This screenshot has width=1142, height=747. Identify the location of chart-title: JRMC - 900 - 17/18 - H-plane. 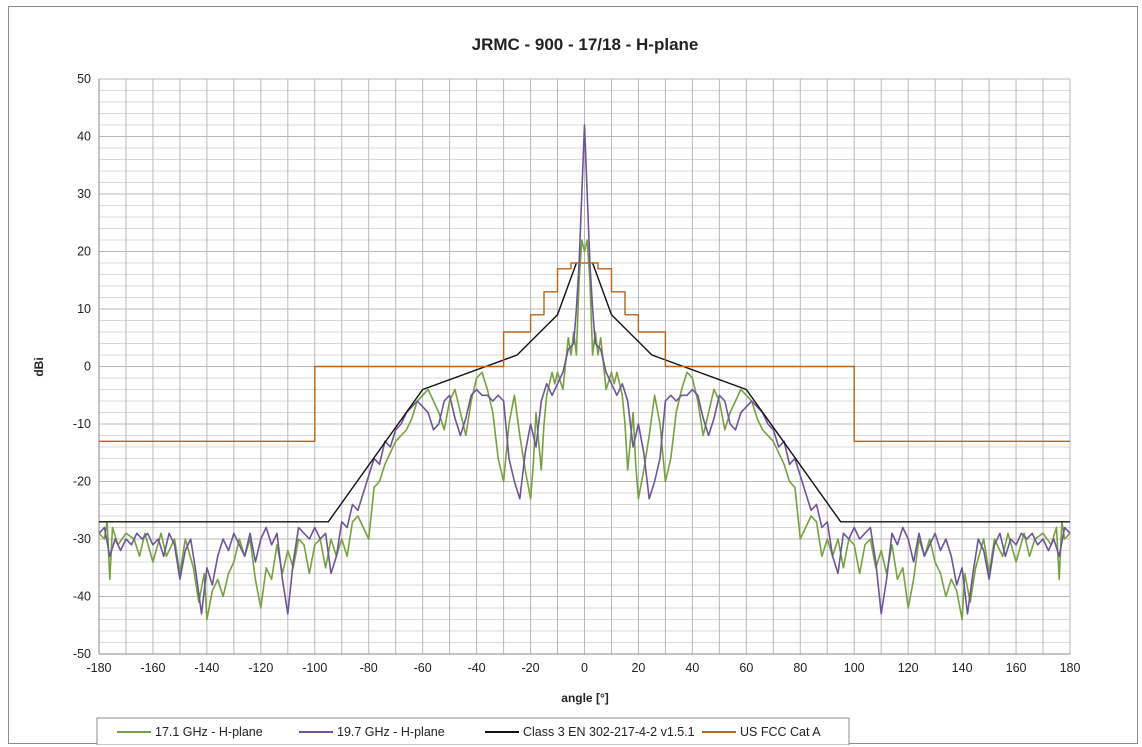
(585, 44).